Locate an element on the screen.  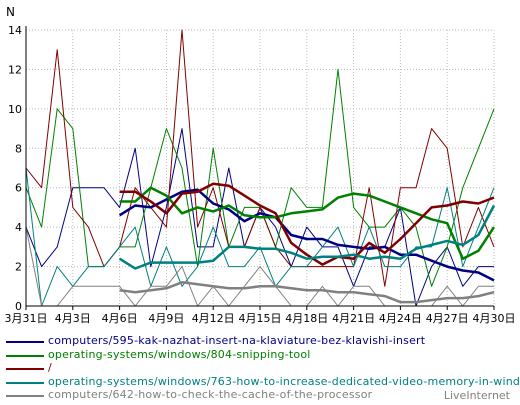
series-4-average-line is located at coordinates (307, 237).